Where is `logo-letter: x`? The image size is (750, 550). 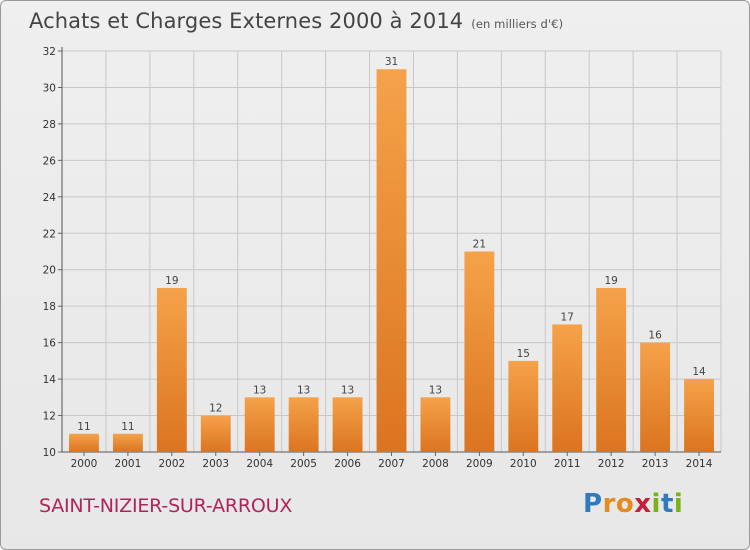
logo-letter: x is located at coordinates (643, 504).